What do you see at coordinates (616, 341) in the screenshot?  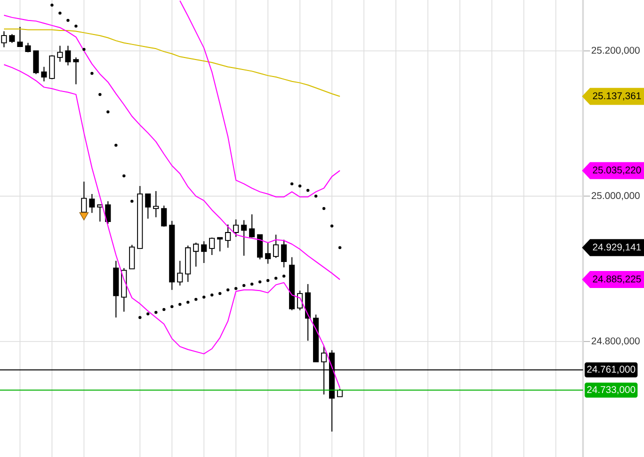 I see `y-tick-label: 24.800,000` at bounding box center [616, 341].